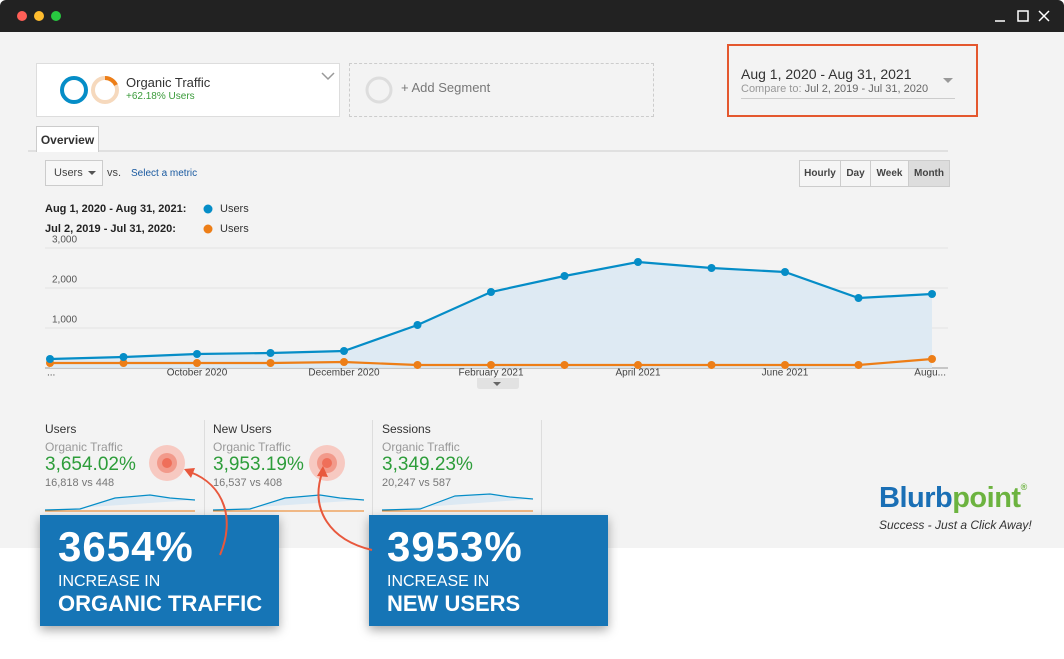  I want to click on date-compare: Compare to: Jul 2, 2019 - Jul 31, 2020, so click(834, 89).